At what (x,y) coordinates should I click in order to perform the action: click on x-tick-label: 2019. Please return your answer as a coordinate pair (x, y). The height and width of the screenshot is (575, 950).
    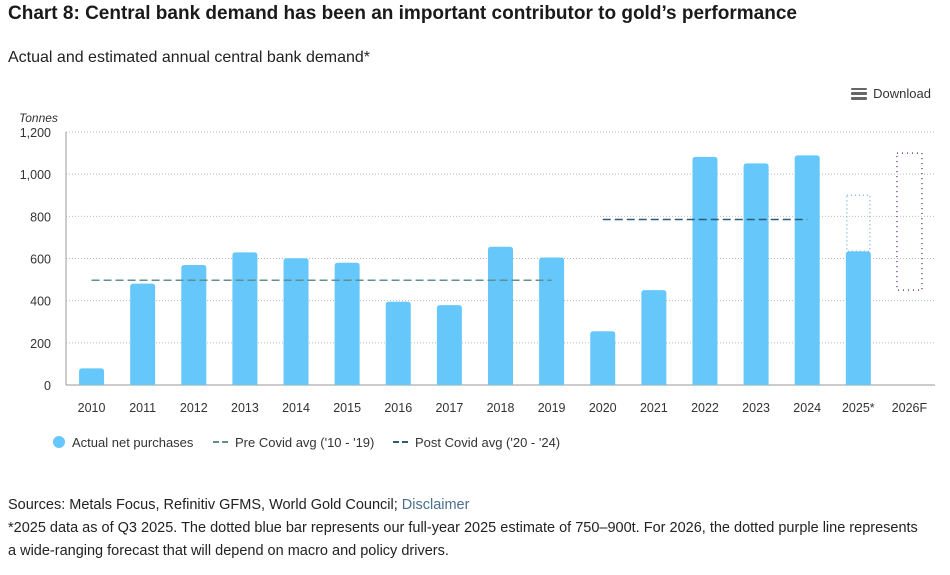
    Looking at the image, I should click on (552, 408).